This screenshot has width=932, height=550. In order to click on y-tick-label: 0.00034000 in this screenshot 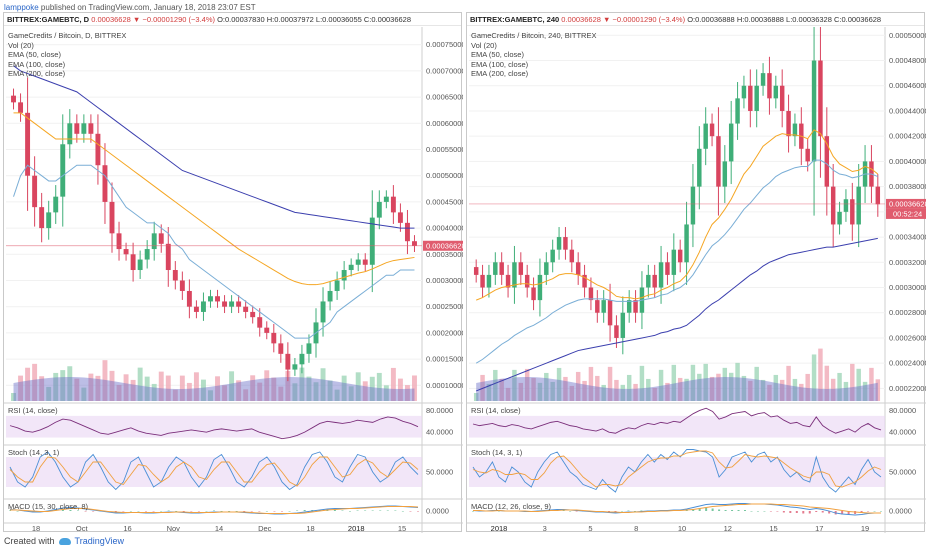, I will do `click(907, 237)`.